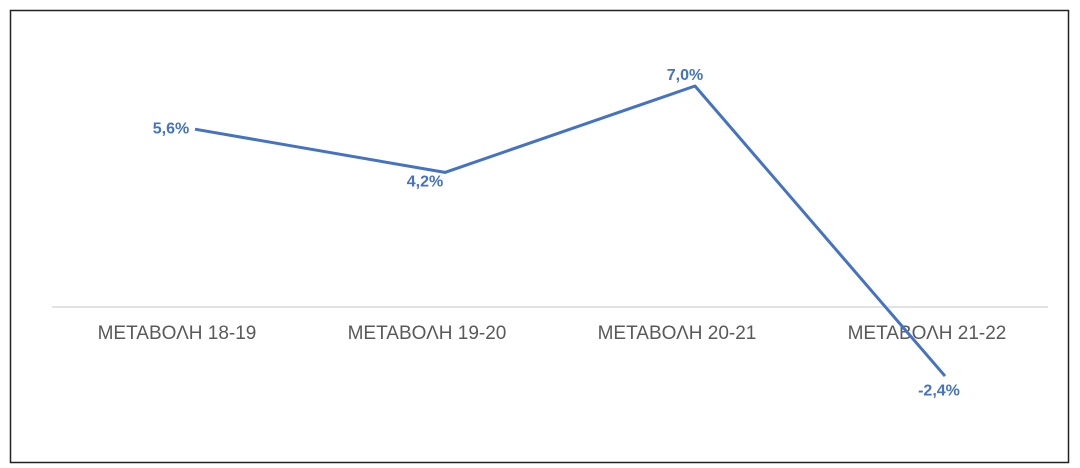 This screenshot has width=1080, height=468. Describe the element at coordinates (425, 182) in the screenshot. I see `value-label: 4,2%` at that location.